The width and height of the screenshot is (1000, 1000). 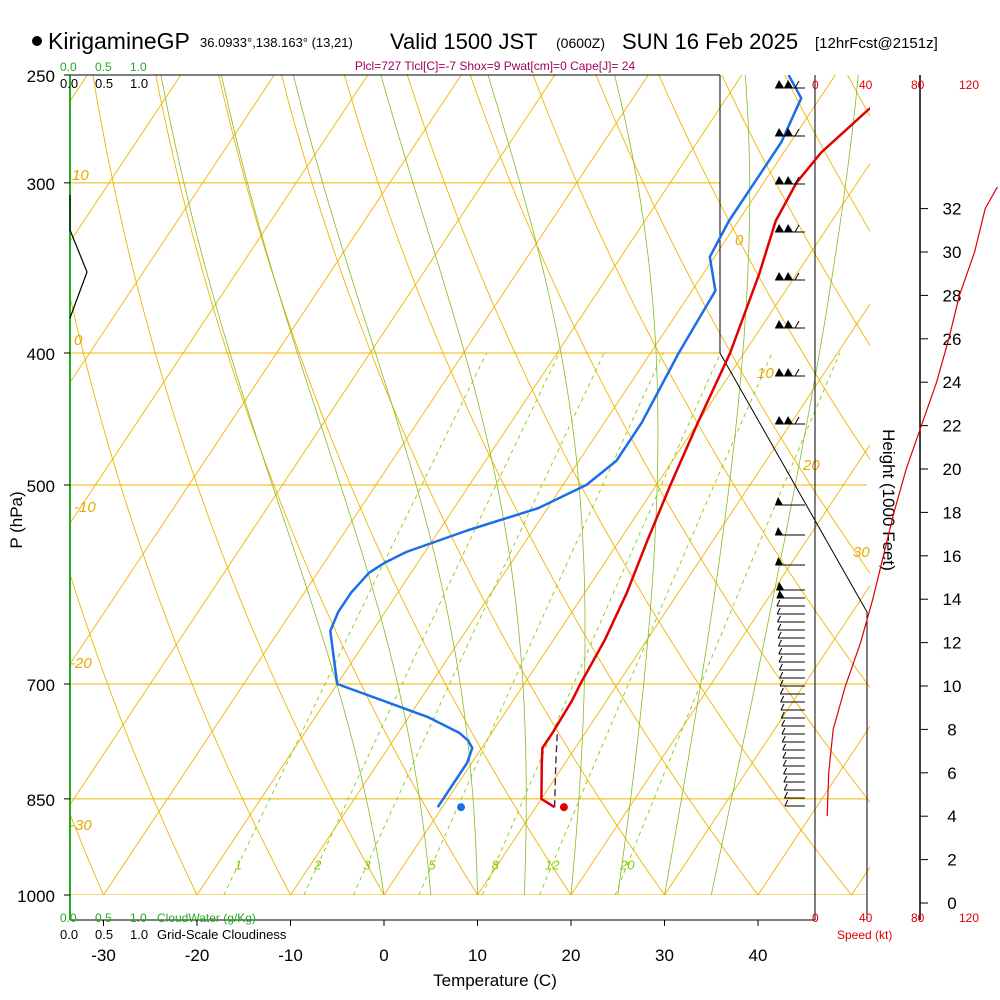 I want to click on x-tick-label--10: -10, so click(x=290, y=955).